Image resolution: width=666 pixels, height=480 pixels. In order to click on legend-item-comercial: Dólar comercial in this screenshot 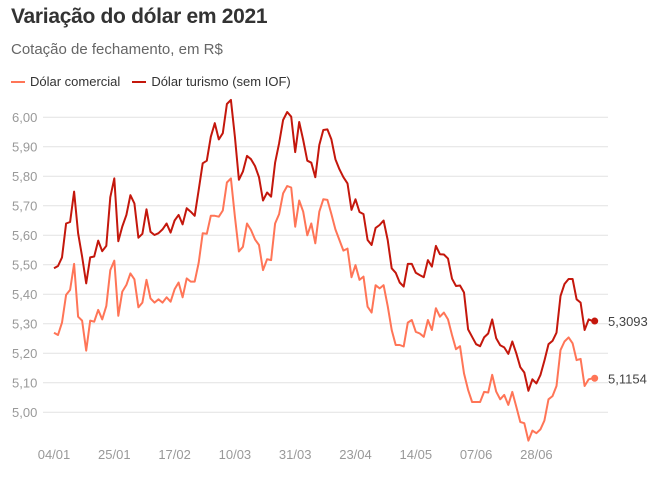, I will do `click(65, 81)`.